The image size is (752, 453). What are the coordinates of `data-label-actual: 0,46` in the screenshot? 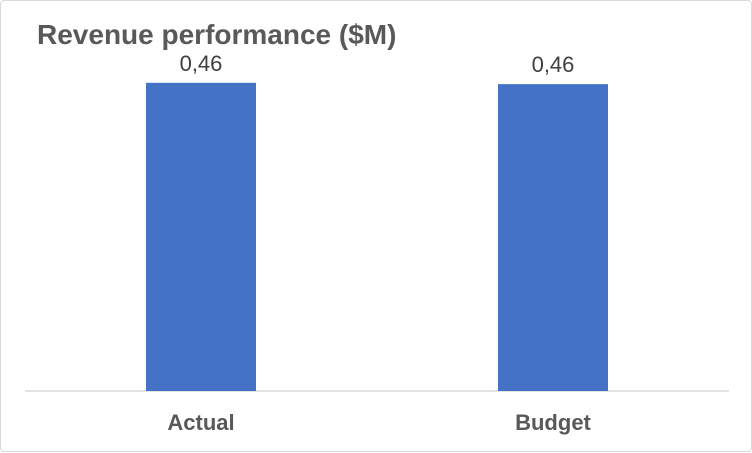 It's located at (201, 63).